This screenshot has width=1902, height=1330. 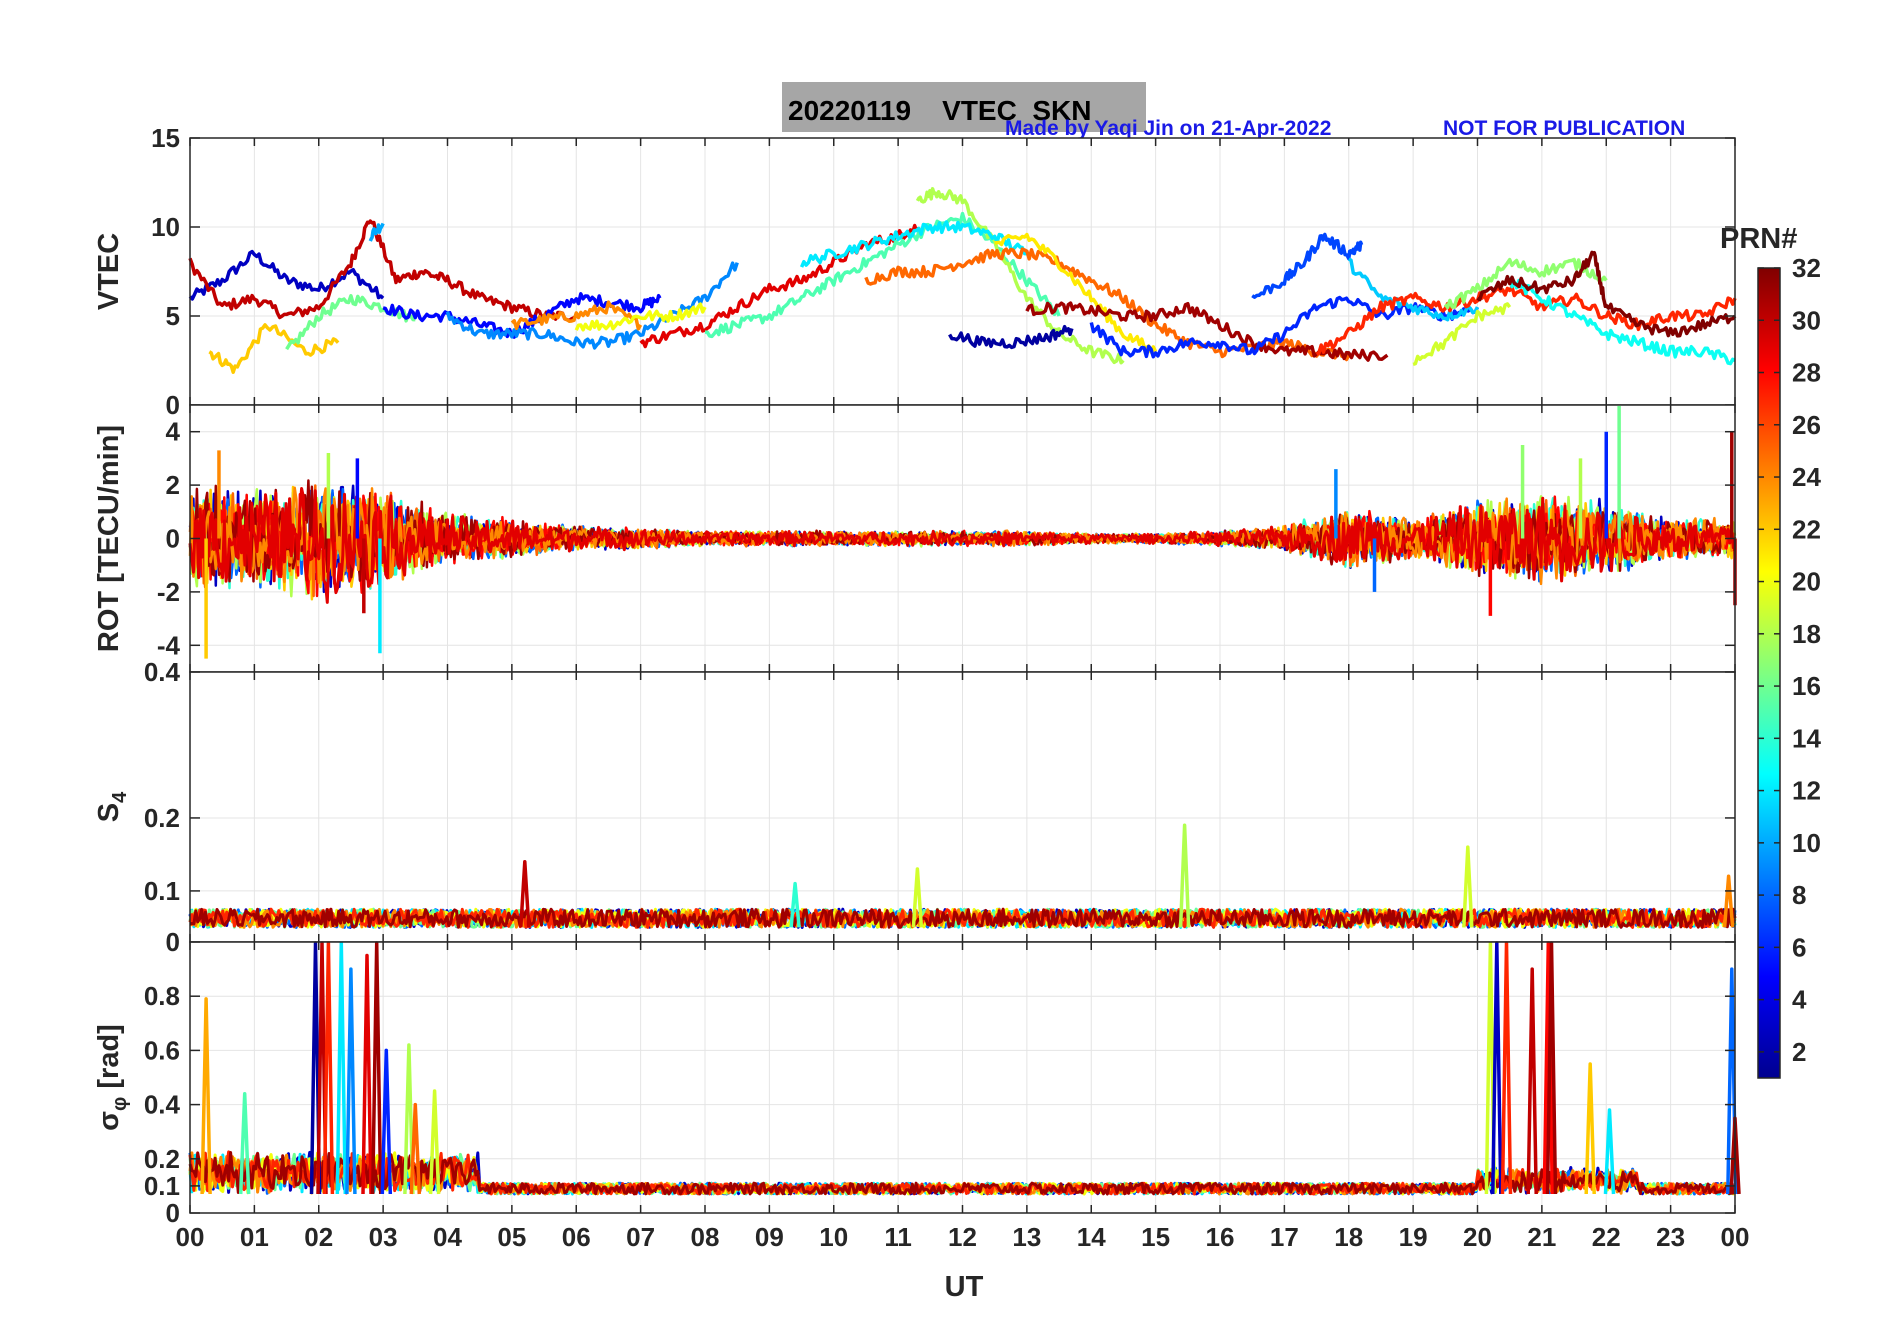 I want to click on x-tick-label: 20, so click(x=1477, y=1237).